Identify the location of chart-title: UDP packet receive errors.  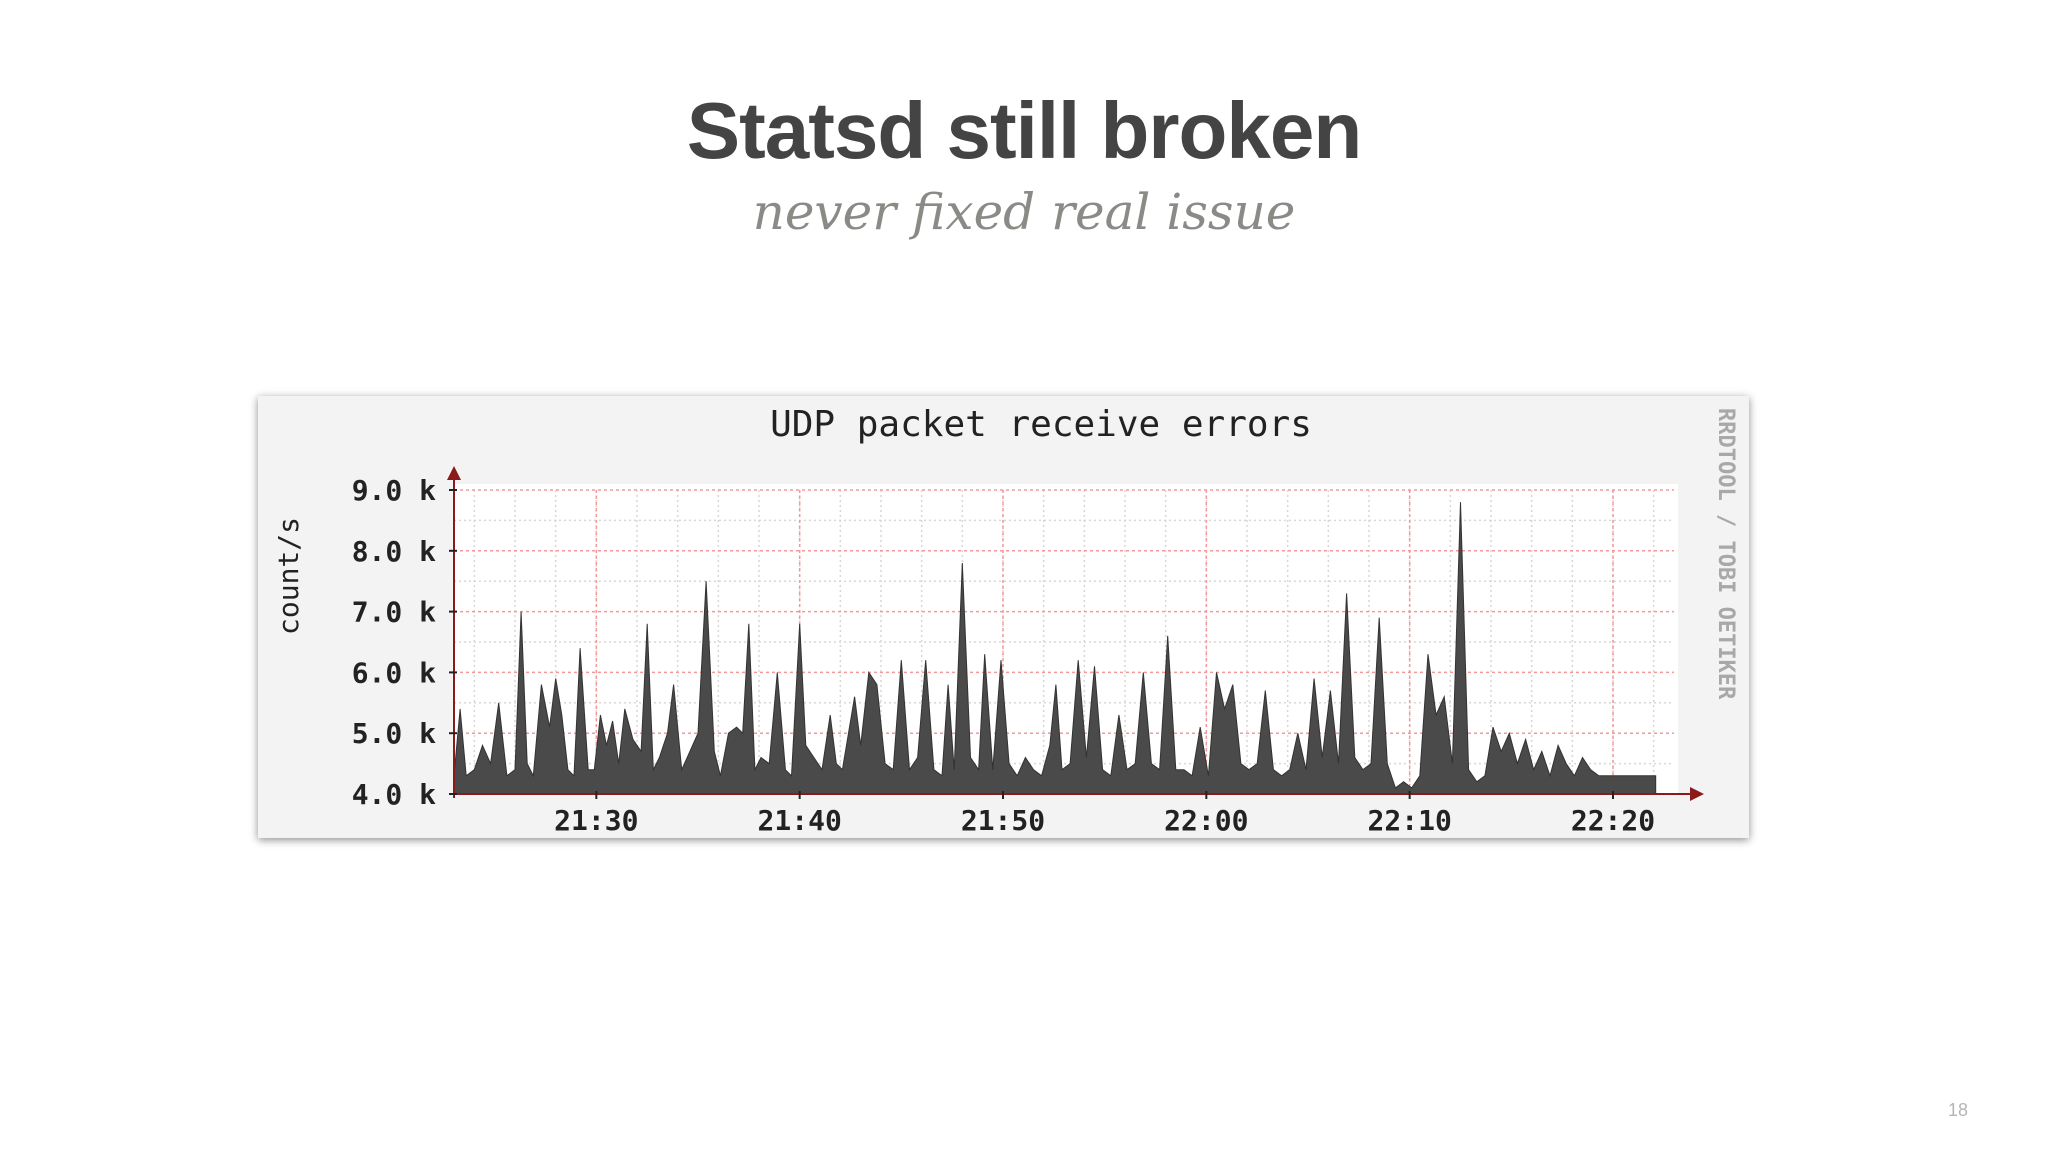
(1041, 424).